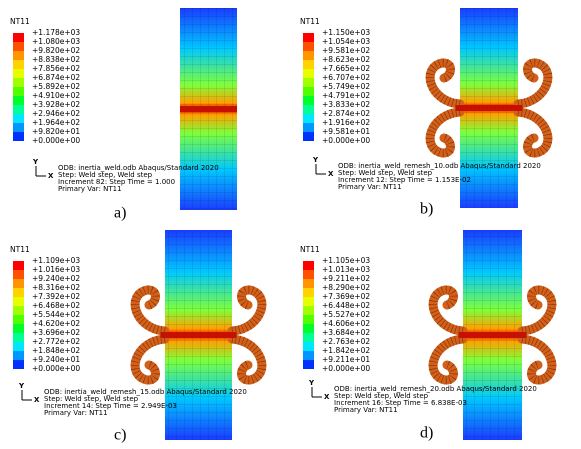 The image size is (581, 449). I want to click on legend-value: +1.842e+02, so click(346, 350).